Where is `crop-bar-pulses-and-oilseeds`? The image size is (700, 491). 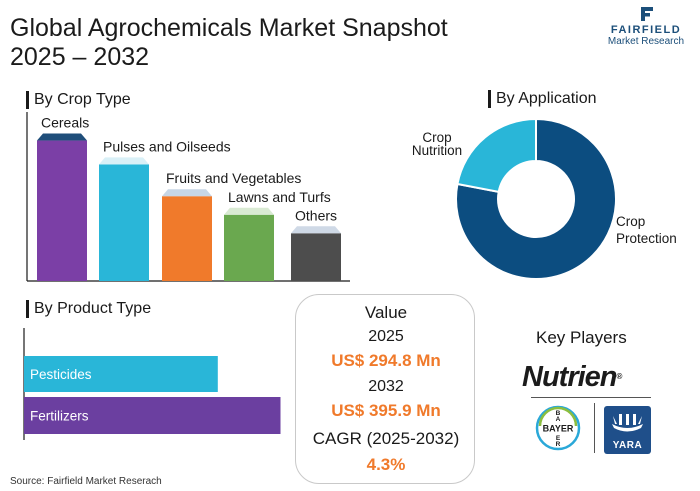
crop-bar-pulses-and-oilseeds is located at coordinates (124, 222).